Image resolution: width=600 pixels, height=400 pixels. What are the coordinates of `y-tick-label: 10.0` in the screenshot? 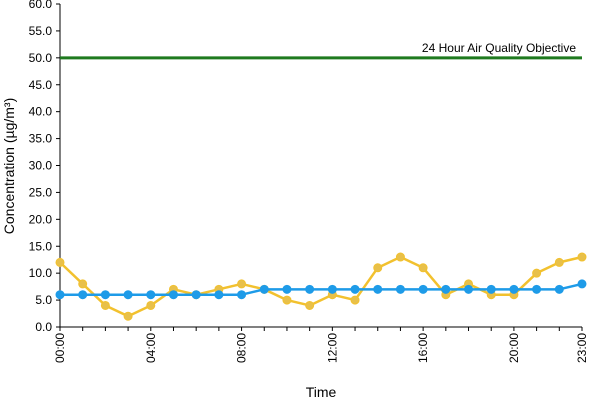 It's located at (41, 273).